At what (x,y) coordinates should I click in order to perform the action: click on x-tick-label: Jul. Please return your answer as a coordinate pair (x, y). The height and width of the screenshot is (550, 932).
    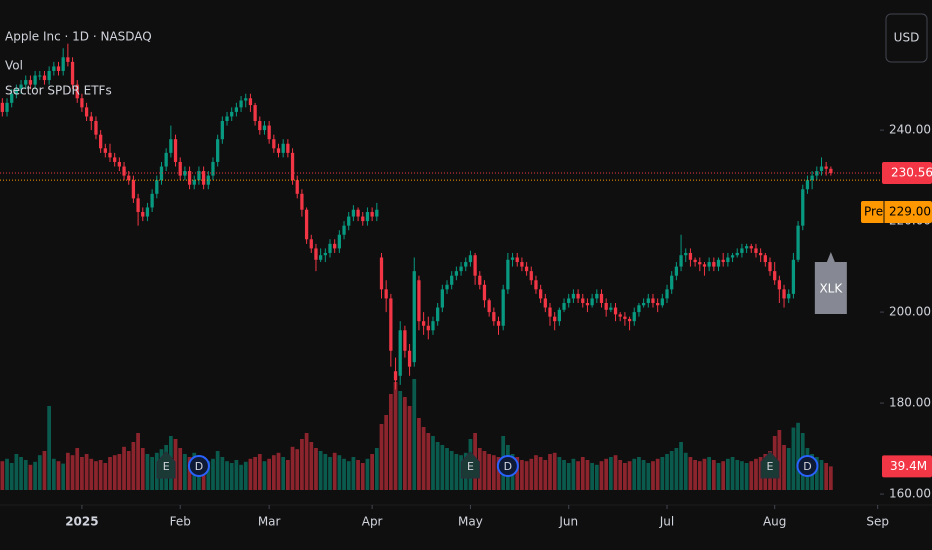
    Looking at the image, I should click on (666, 522).